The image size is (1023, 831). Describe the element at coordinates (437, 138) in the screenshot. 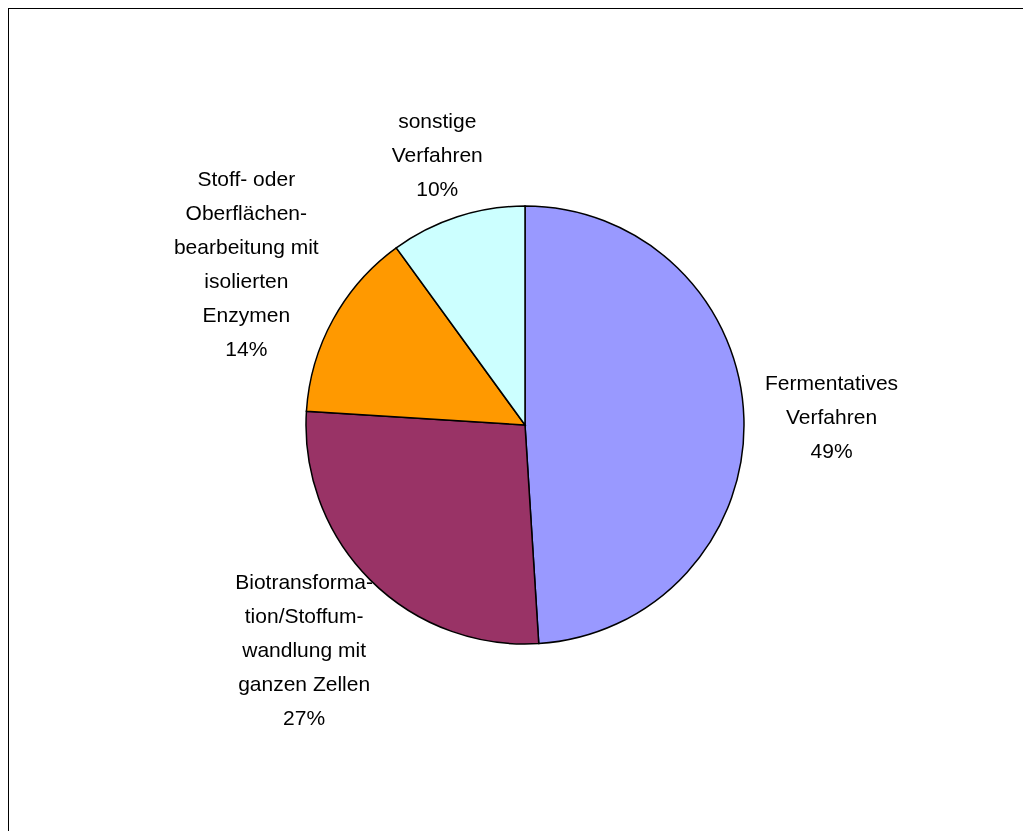

I see `slice-label: sonstige Verfahren` at that location.